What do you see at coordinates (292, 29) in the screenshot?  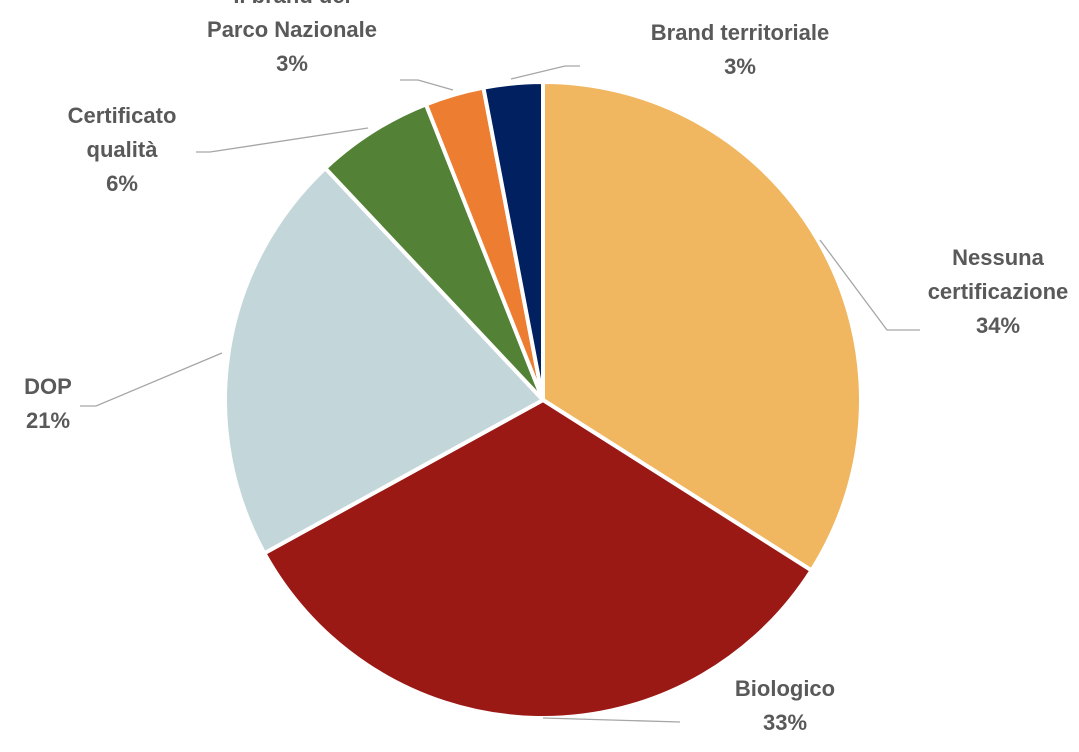 I see `data-label-category: Parco Nazionale` at bounding box center [292, 29].